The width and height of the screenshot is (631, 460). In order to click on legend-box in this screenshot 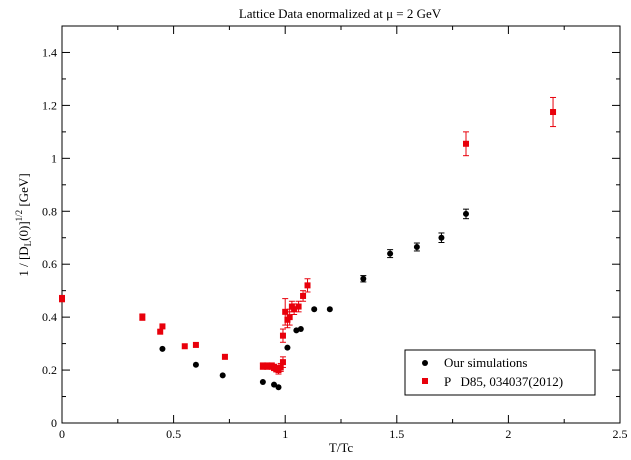, I will do `click(500, 372)`.